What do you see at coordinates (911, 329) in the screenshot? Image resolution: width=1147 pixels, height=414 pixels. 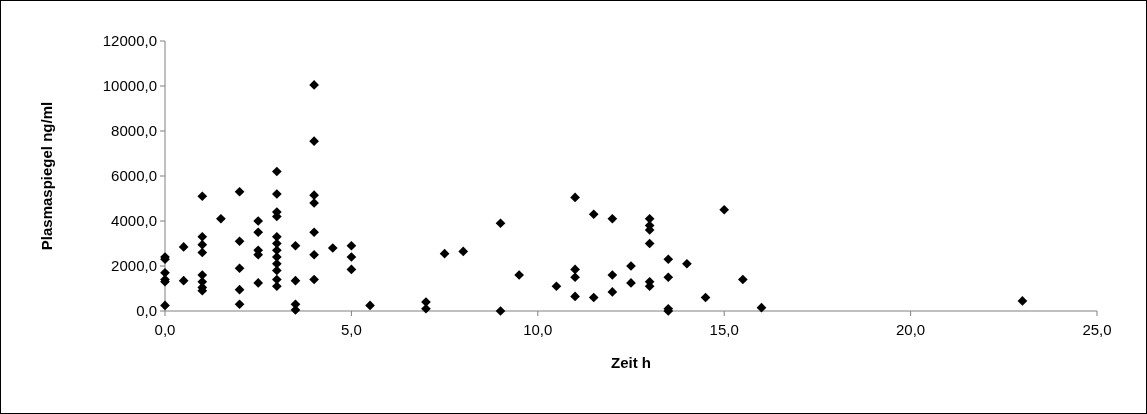 I see `x-tick-label: 20,0` at bounding box center [911, 329].